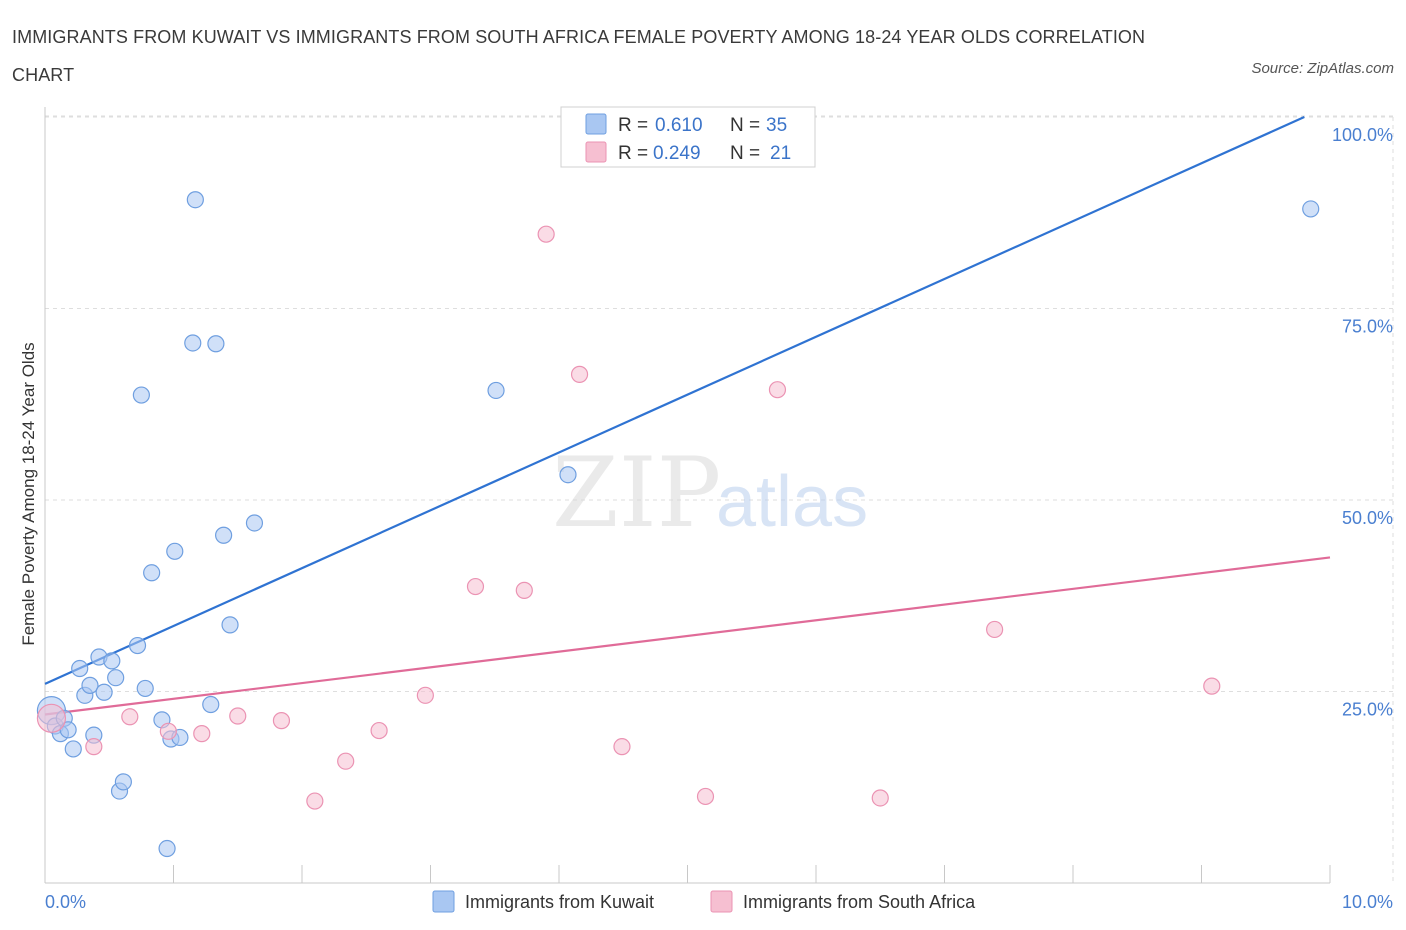 The height and width of the screenshot is (930, 1406). What do you see at coordinates (776, 125) in the screenshot?
I see `legend-n-value-kuwait: 35` at bounding box center [776, 125].